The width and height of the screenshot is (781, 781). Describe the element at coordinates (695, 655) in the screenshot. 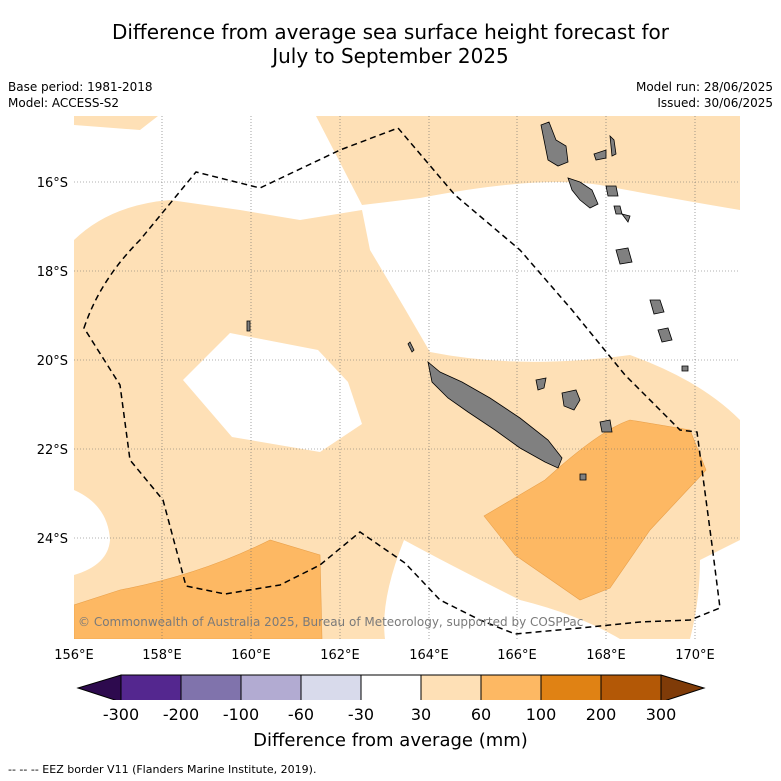

I see `lon-label-170: 170°E` at that location.